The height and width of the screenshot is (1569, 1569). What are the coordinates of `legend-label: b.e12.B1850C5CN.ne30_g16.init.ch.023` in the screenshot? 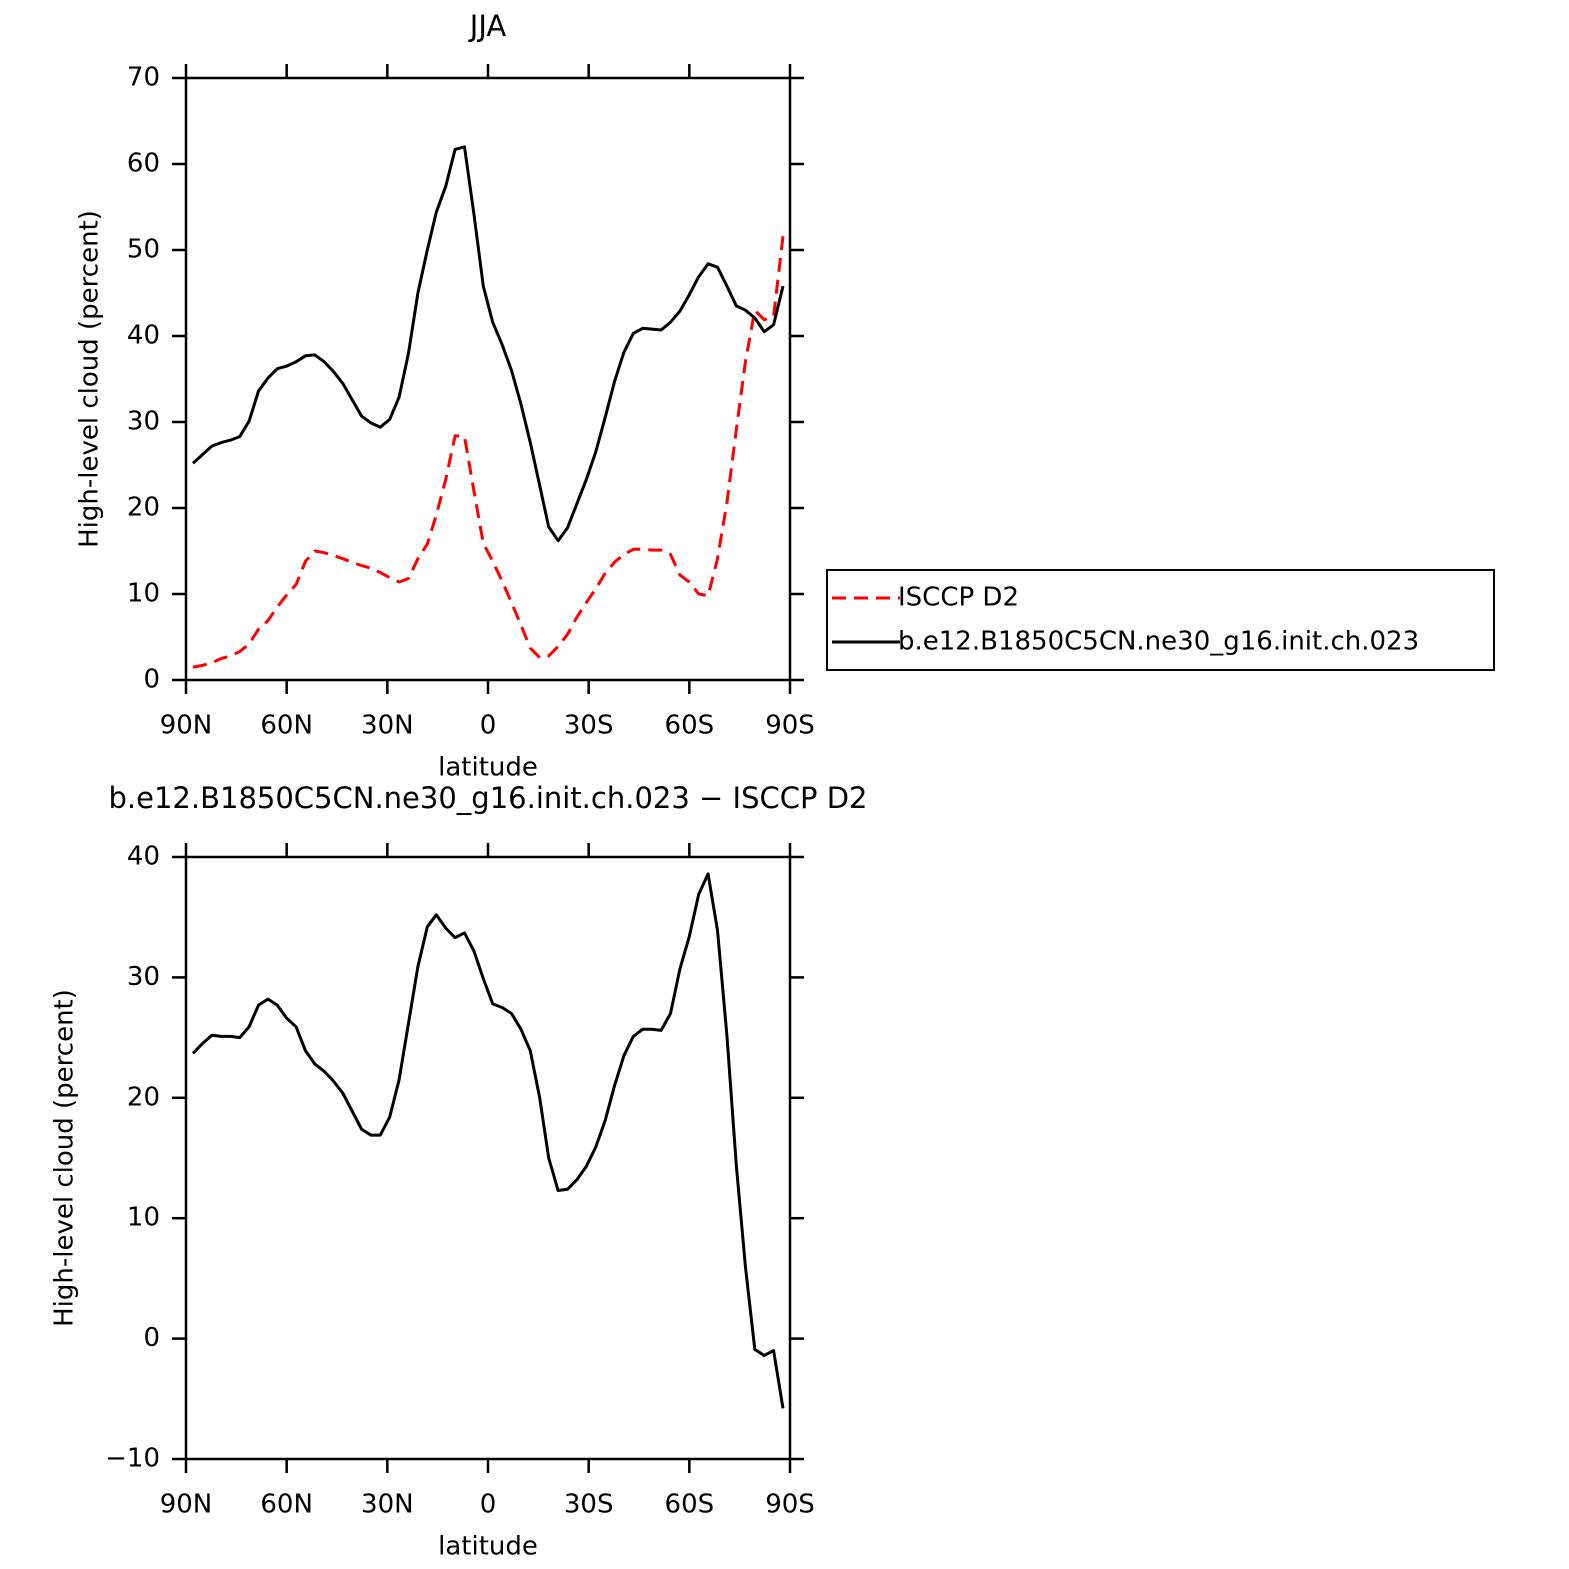 It's located at (1158, 642).